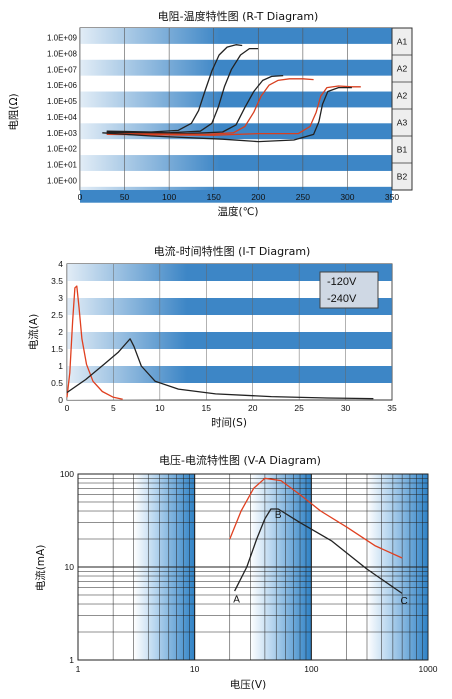 The width and height of the screenshot is (452, 699). Describe the element at coordinates (428, 669) in the screenshot. I see `va-x-tick: 1000` at that location.